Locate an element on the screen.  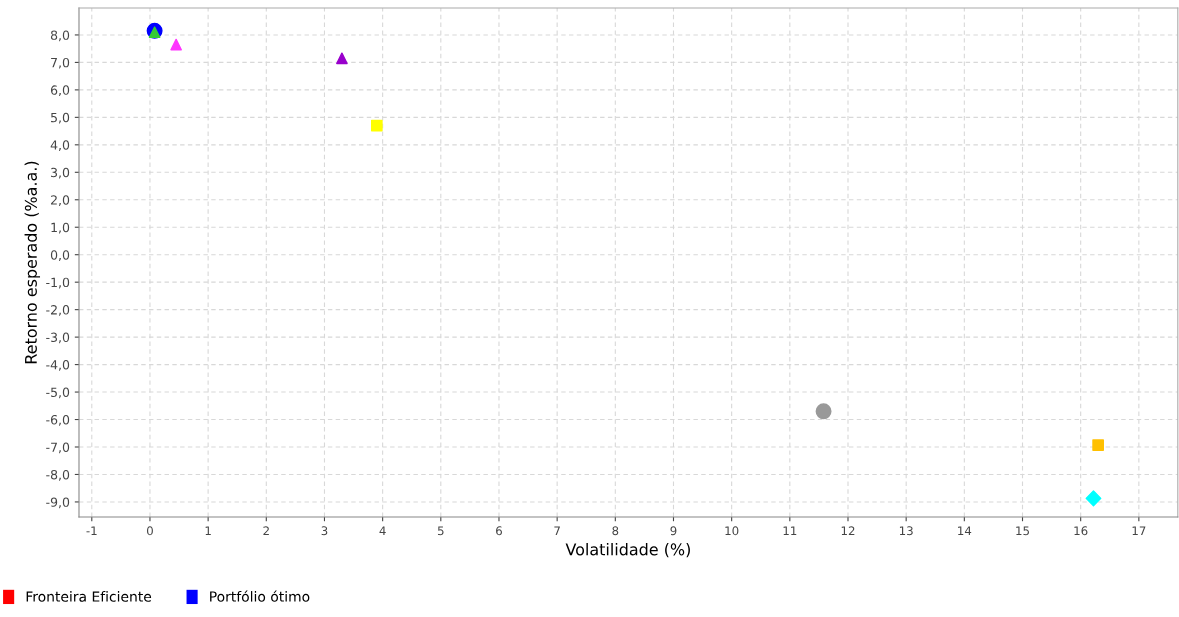
x-tick-label: 11 is located at coordinates (790, 531).